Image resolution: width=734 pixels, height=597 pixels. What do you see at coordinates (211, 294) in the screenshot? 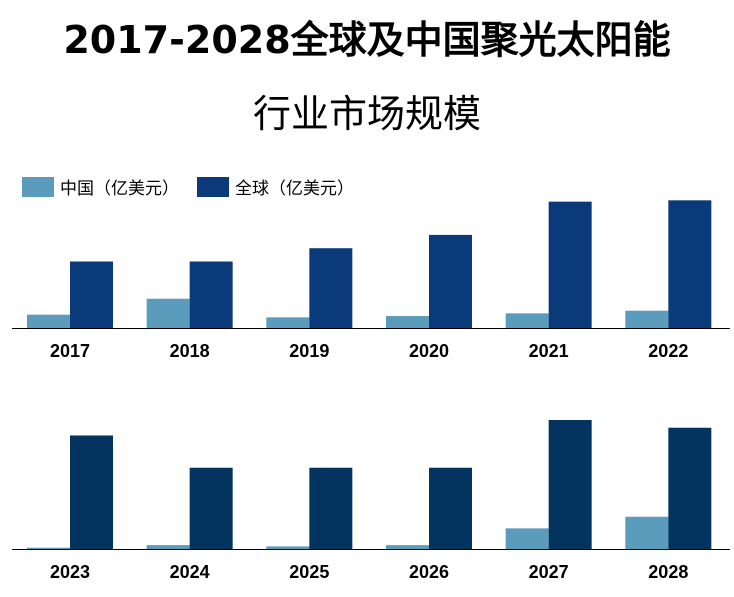
I see `bar-global-2018` at bounding box center [211, 294].